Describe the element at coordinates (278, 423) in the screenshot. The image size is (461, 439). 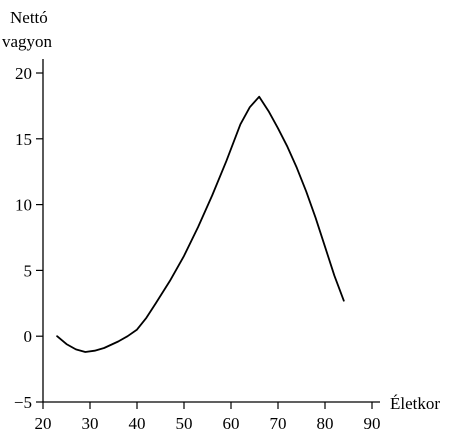
I see `x-tick-label: 70` at that location.